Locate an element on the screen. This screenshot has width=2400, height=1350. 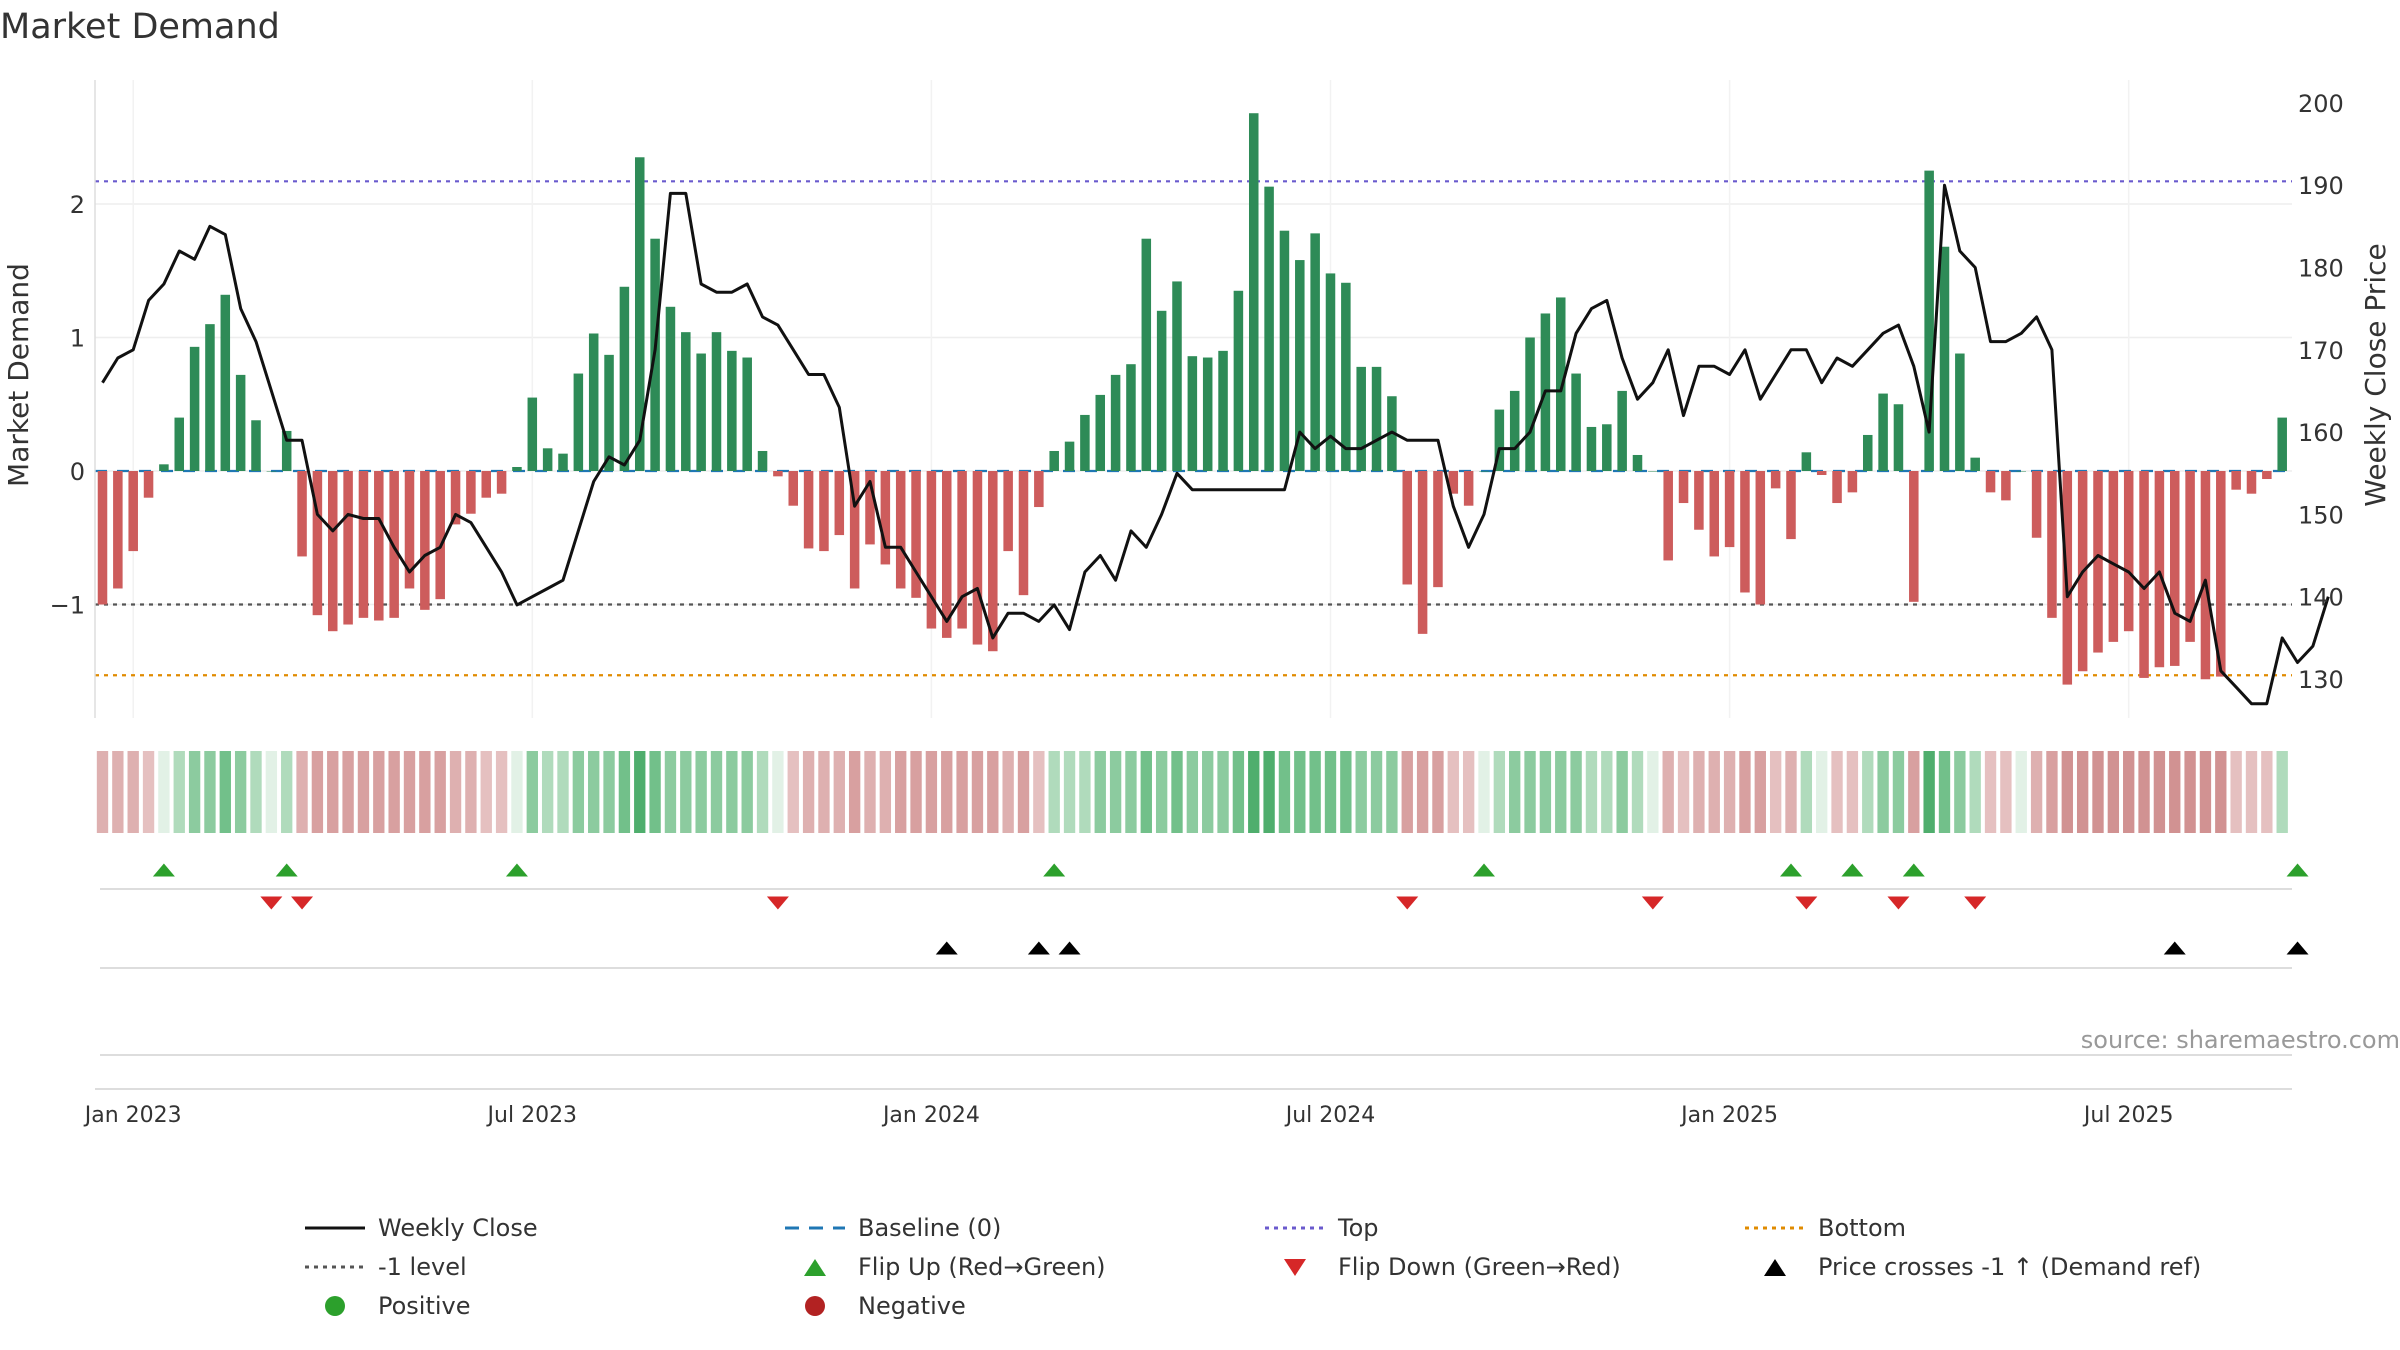
right-tick-label: 140 is located at coordinates (2321, 598).